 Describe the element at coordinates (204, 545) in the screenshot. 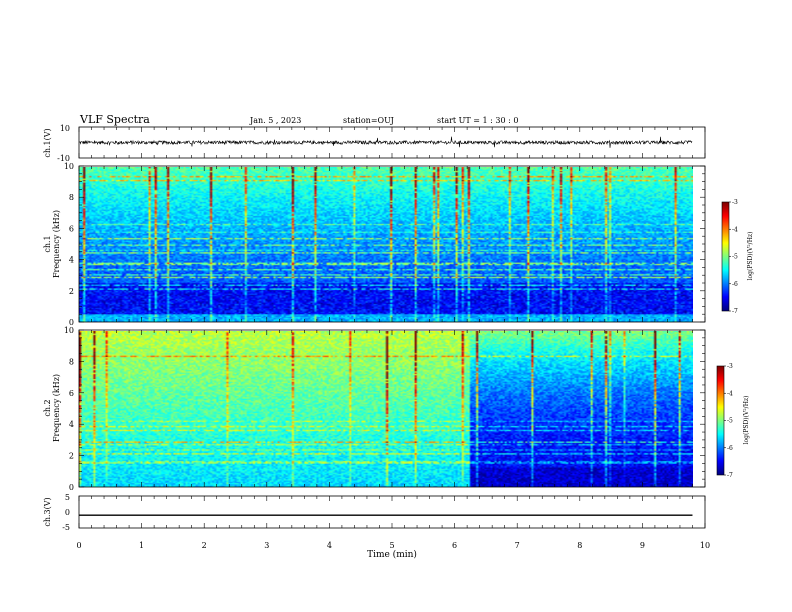

I see `x-tick-label: 2` at that location.